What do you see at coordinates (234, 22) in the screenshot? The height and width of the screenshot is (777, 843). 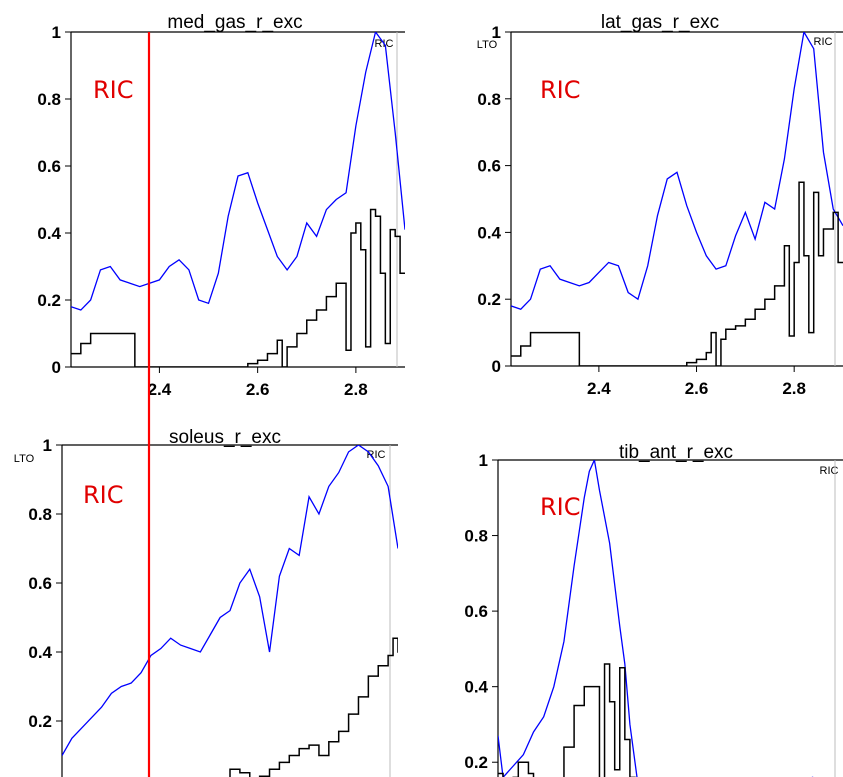 I see `chart-title: med_gas_r_exc` at bounding box center [234, 22].